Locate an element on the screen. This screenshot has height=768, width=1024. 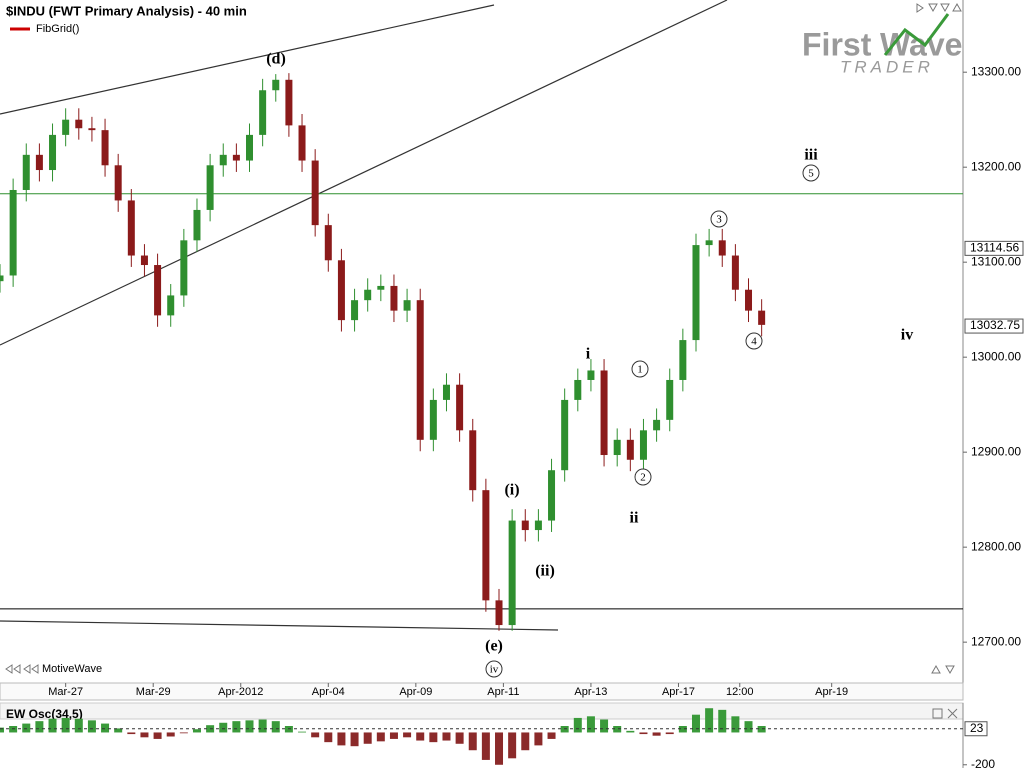
wave-label: (d) is located at coordinates (276, 59).